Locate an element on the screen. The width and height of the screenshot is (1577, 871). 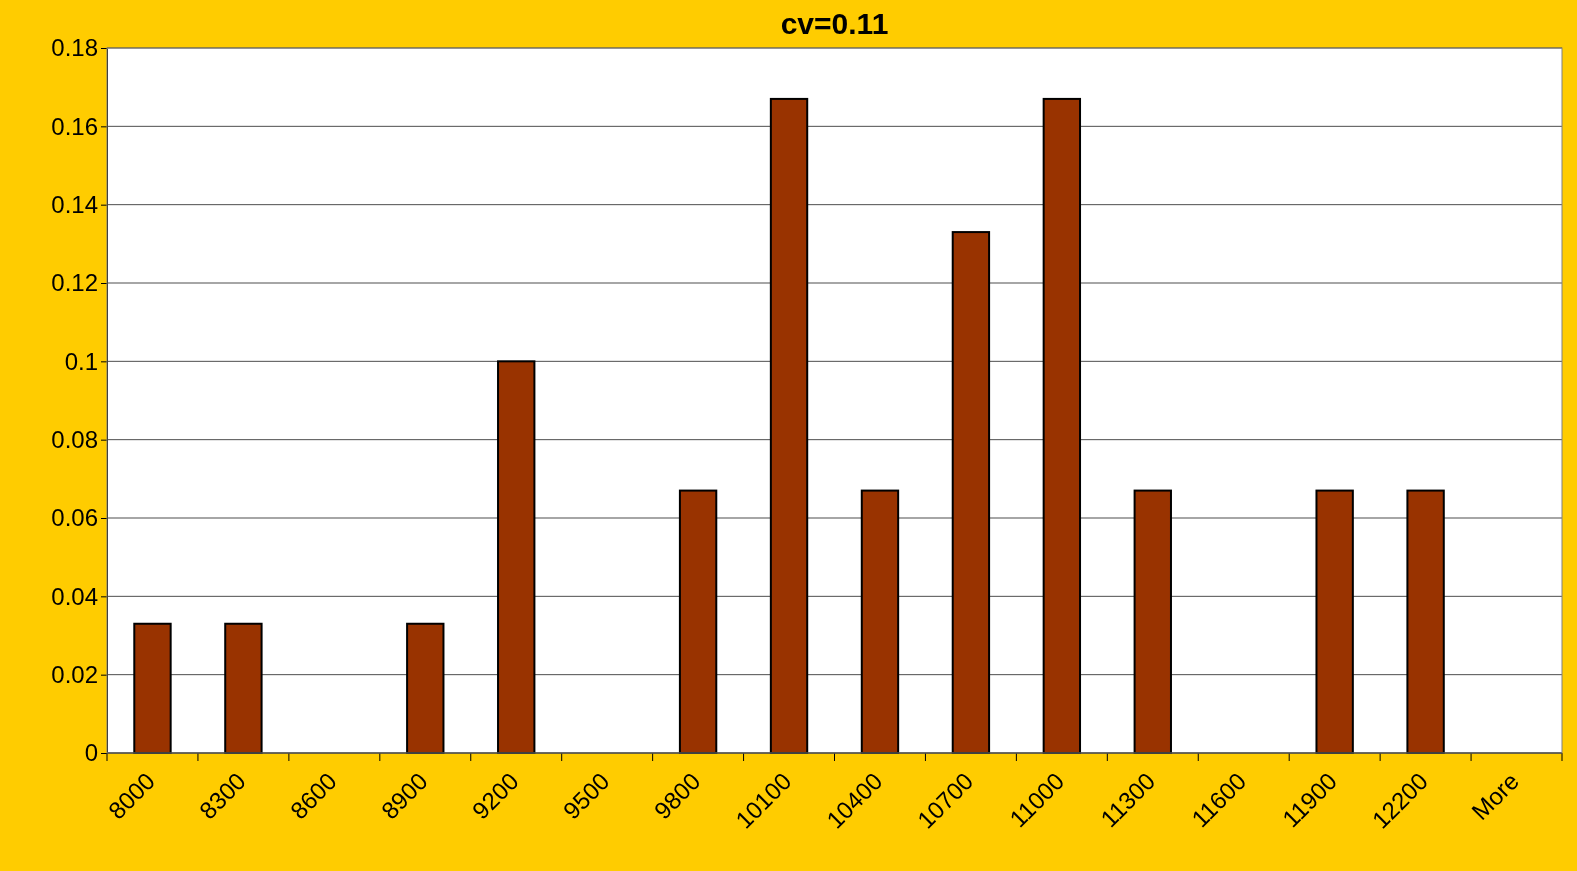
y-tick-label: 0.1 is located at coordinates (81, 361).